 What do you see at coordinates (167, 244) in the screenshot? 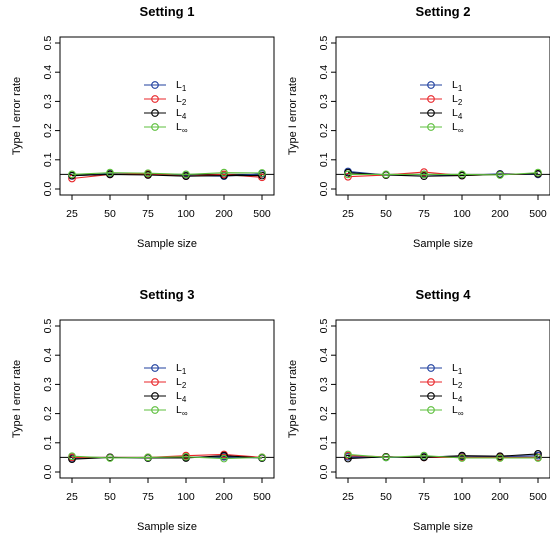
I see `x-axis-title: Sample size` at bounding box center [167, 244].